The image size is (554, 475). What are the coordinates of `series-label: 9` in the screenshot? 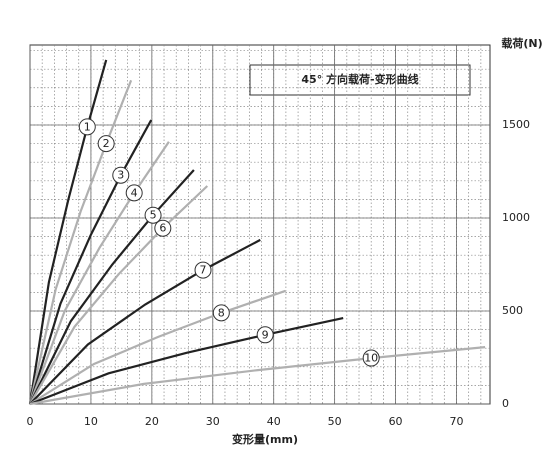 It's located at (265, 335).